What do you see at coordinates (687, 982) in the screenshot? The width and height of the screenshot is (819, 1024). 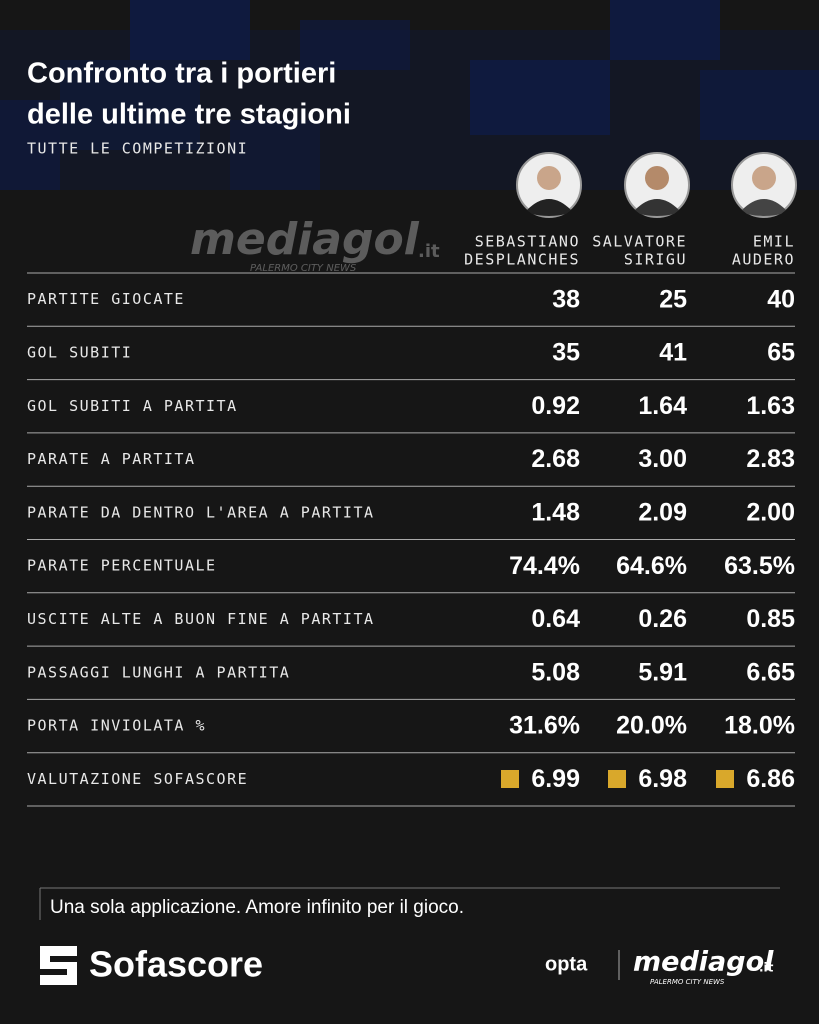 I see `partner-note: PALERMO CITY NEWS` at bounding box center [687, 982].